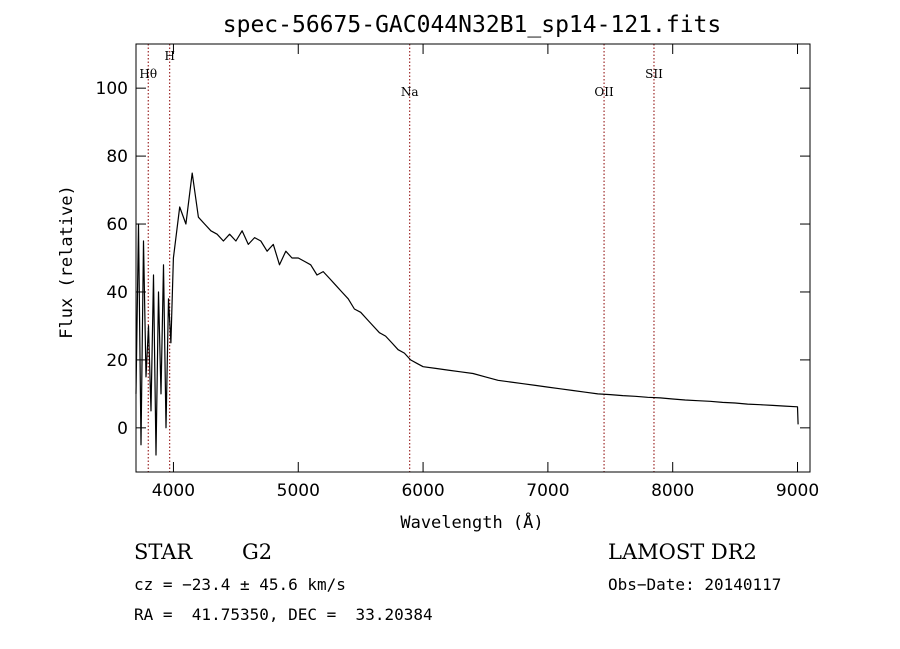 Image resolution: width=900 pixels, height=649 pixels. I want to click on x-axis-label: Wavelength (Å), so click(471, 522).